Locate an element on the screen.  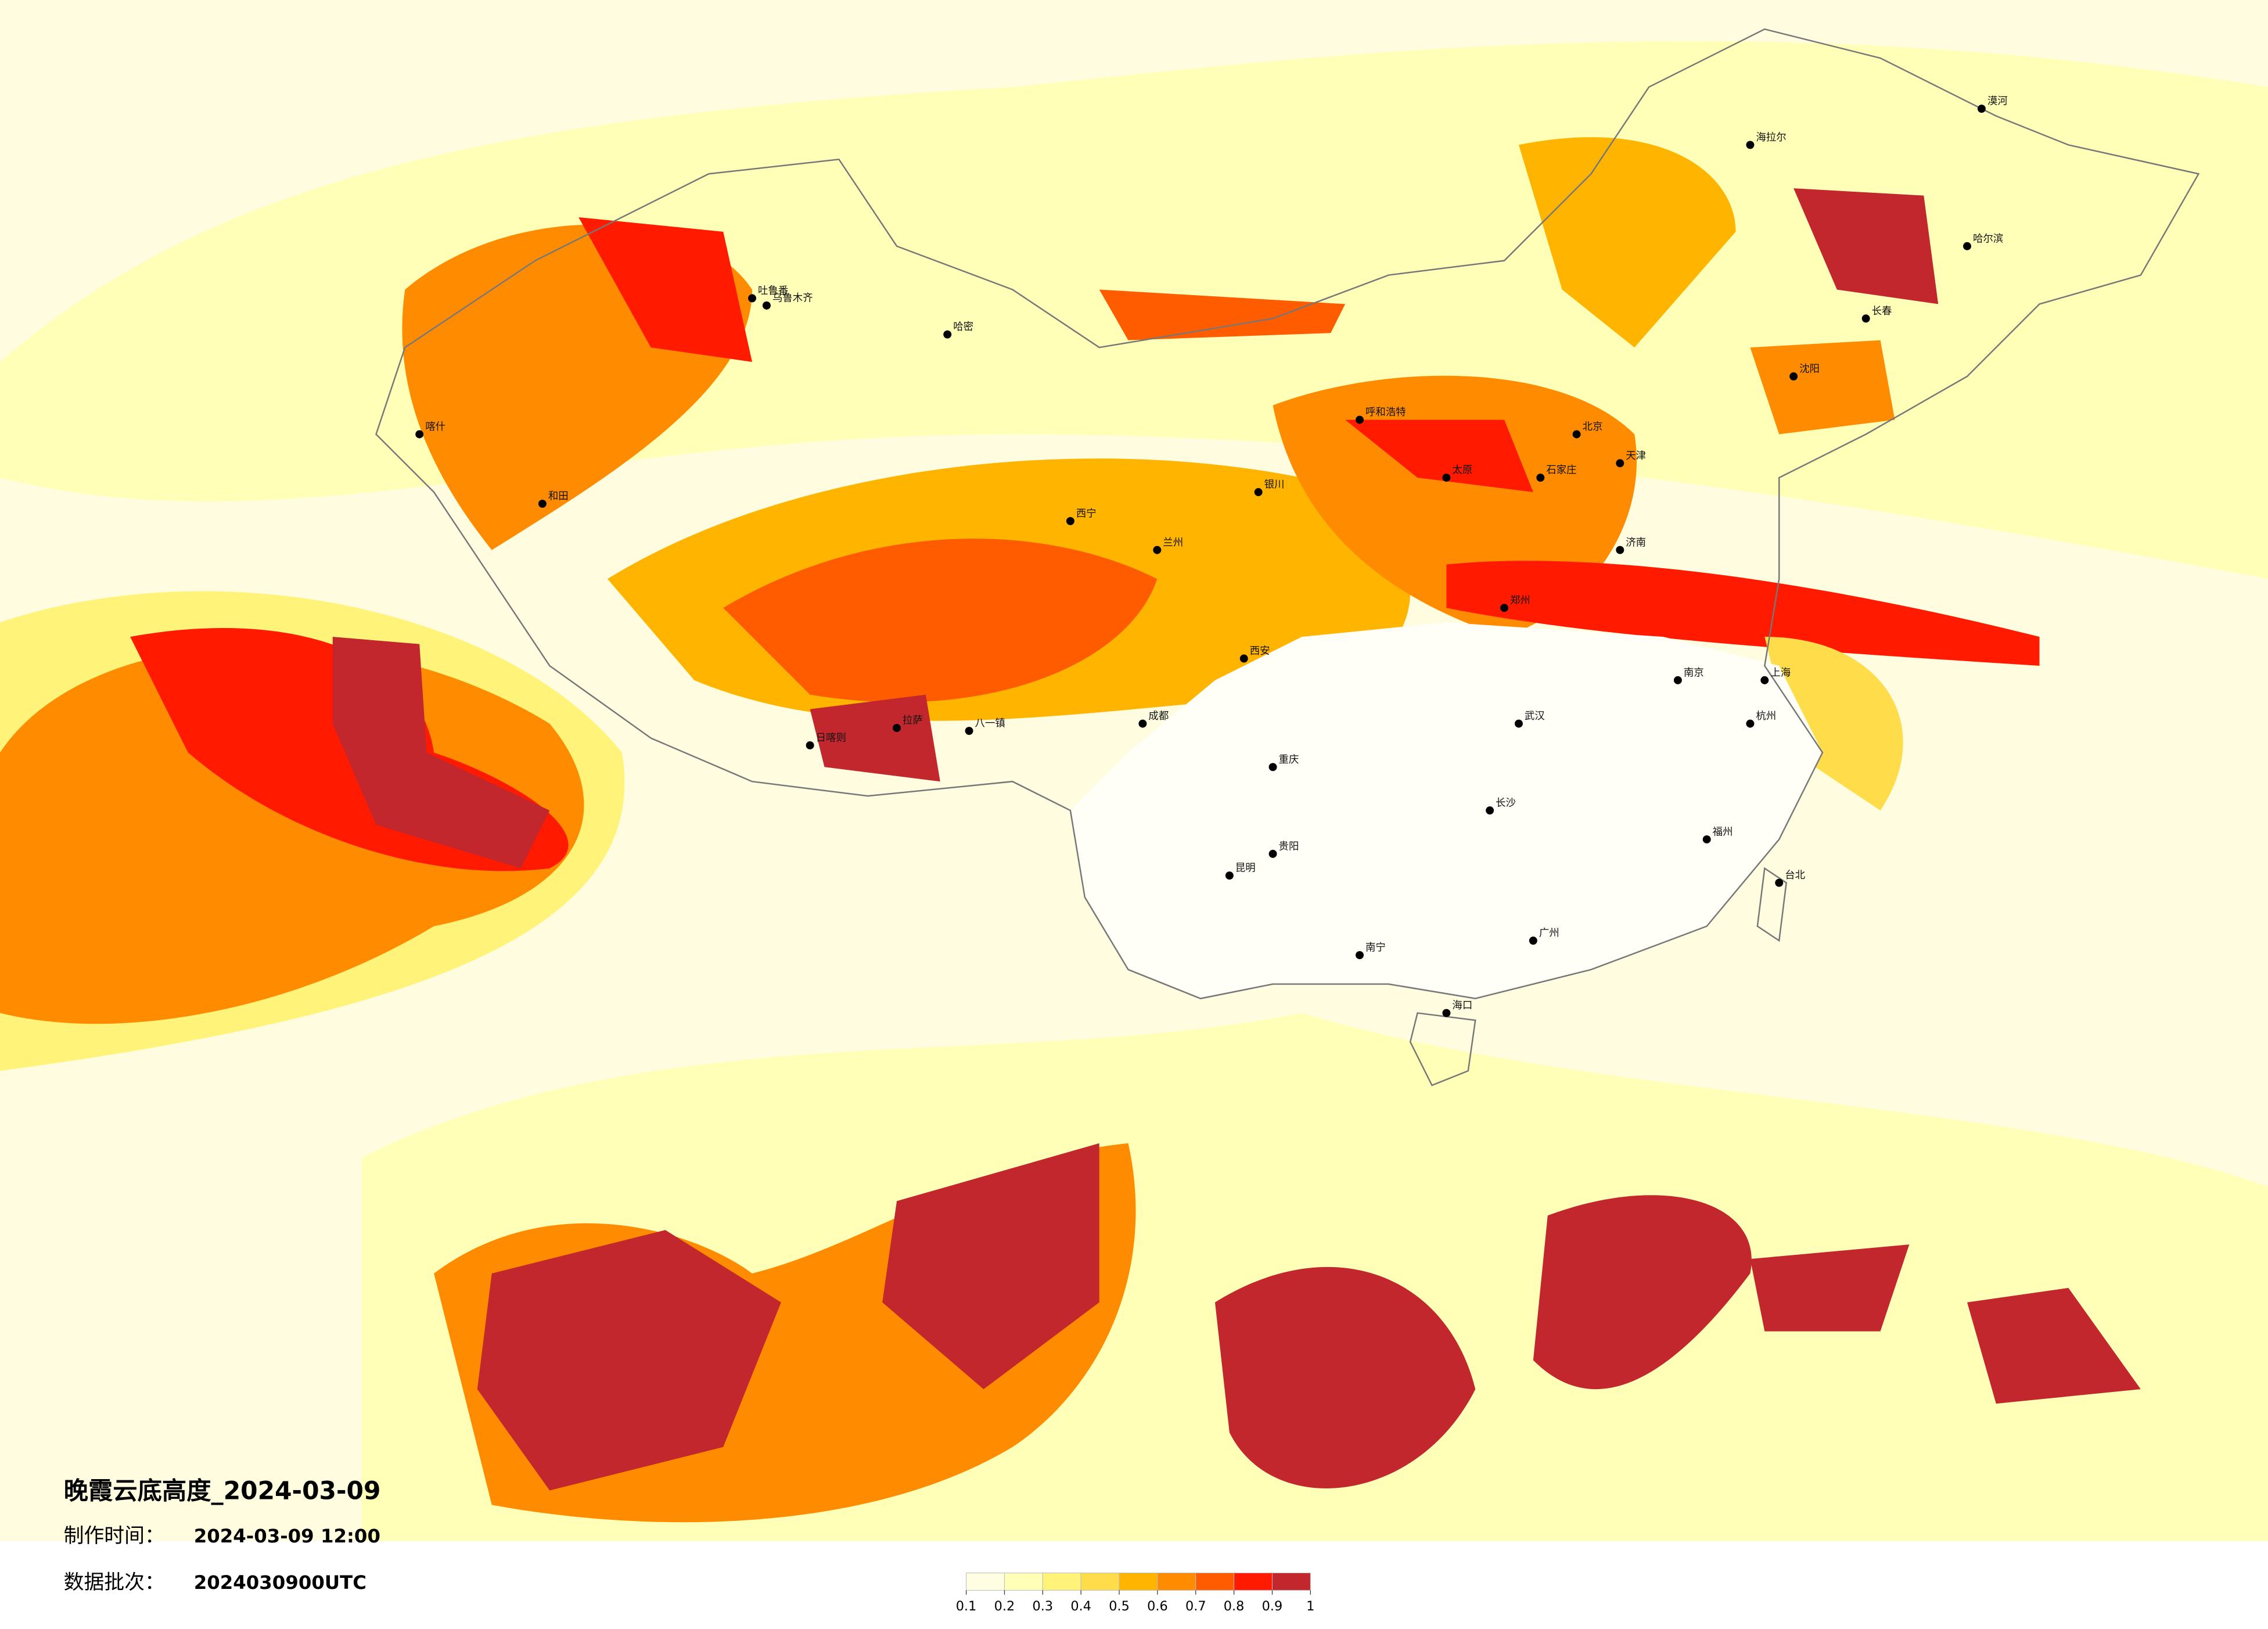
made-label: 制作时间： is located at coordinates (114, 1536).